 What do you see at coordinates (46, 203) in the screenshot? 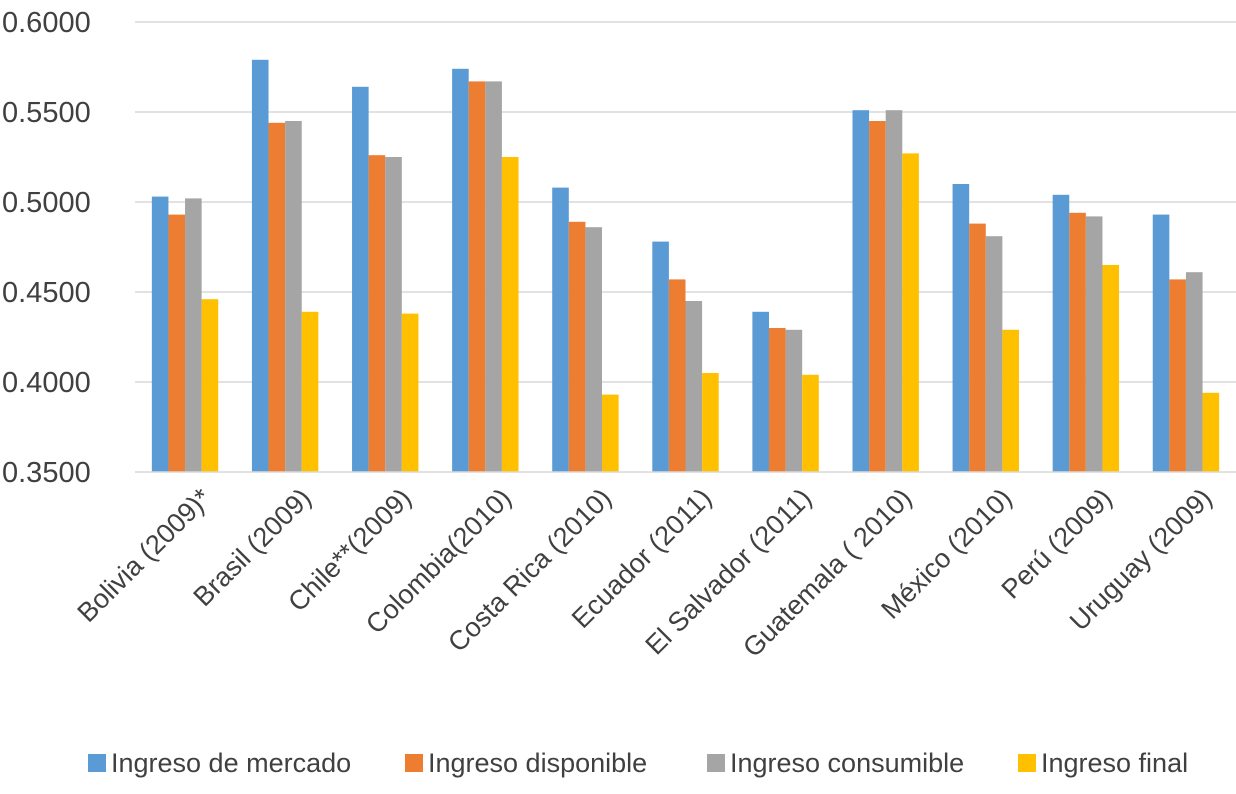
I see `y-tick-label: 0.5000` at bounding box center [46, 203].